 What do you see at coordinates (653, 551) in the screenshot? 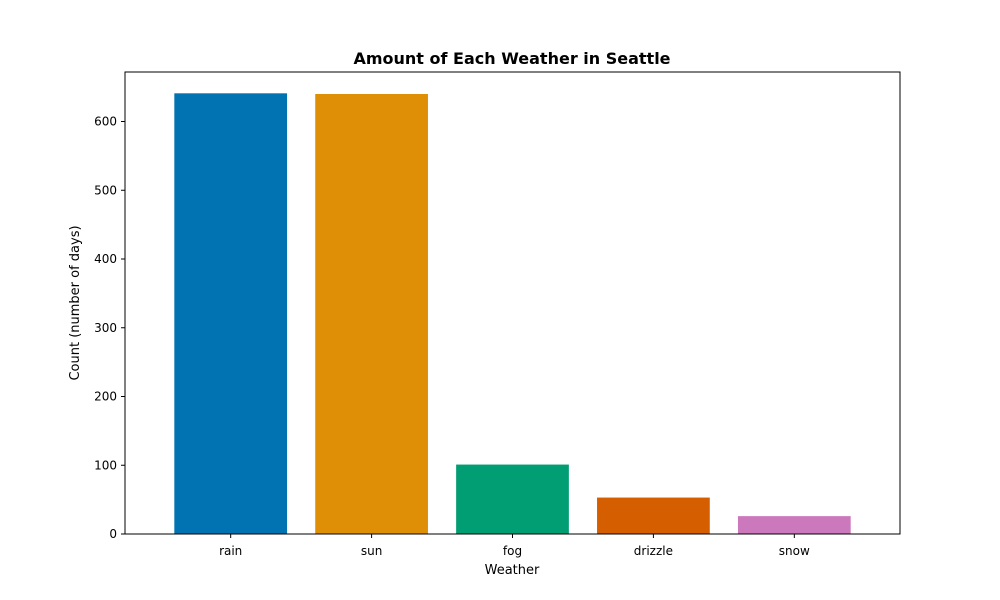
I see `x-tick-label-drizzle: drizzle` at bounding box center [653, 551].